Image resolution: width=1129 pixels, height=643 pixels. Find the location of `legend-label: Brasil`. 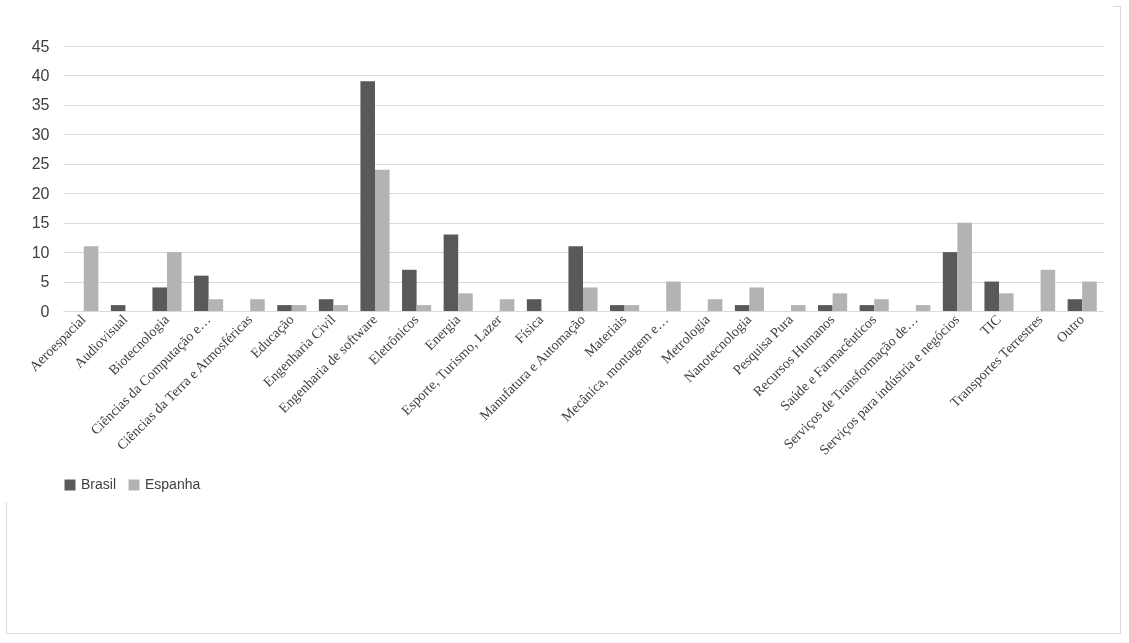

legend-label: Brasil is located at coordinates (99, 484).